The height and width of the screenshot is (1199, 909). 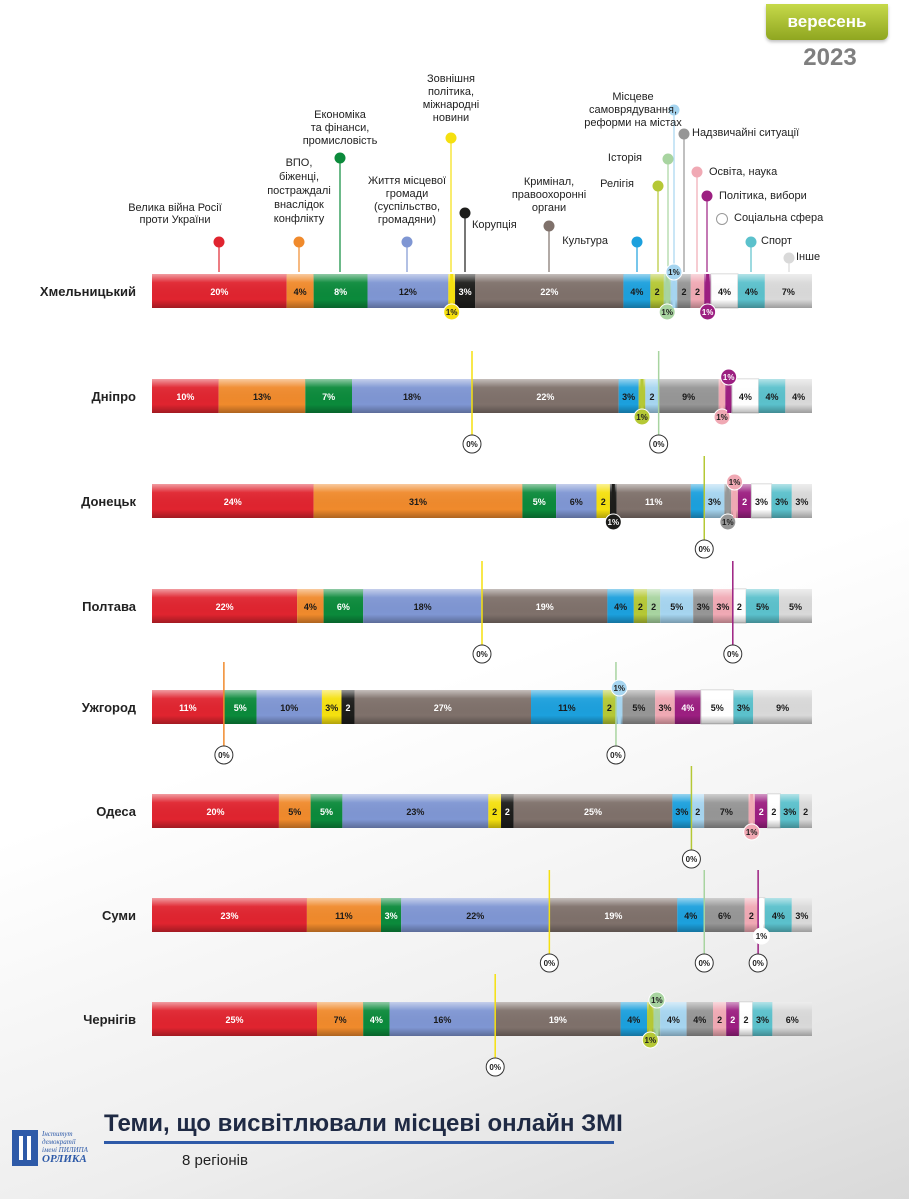 I want to click on bar-value-label: 6%, so click(x=343, y=607).